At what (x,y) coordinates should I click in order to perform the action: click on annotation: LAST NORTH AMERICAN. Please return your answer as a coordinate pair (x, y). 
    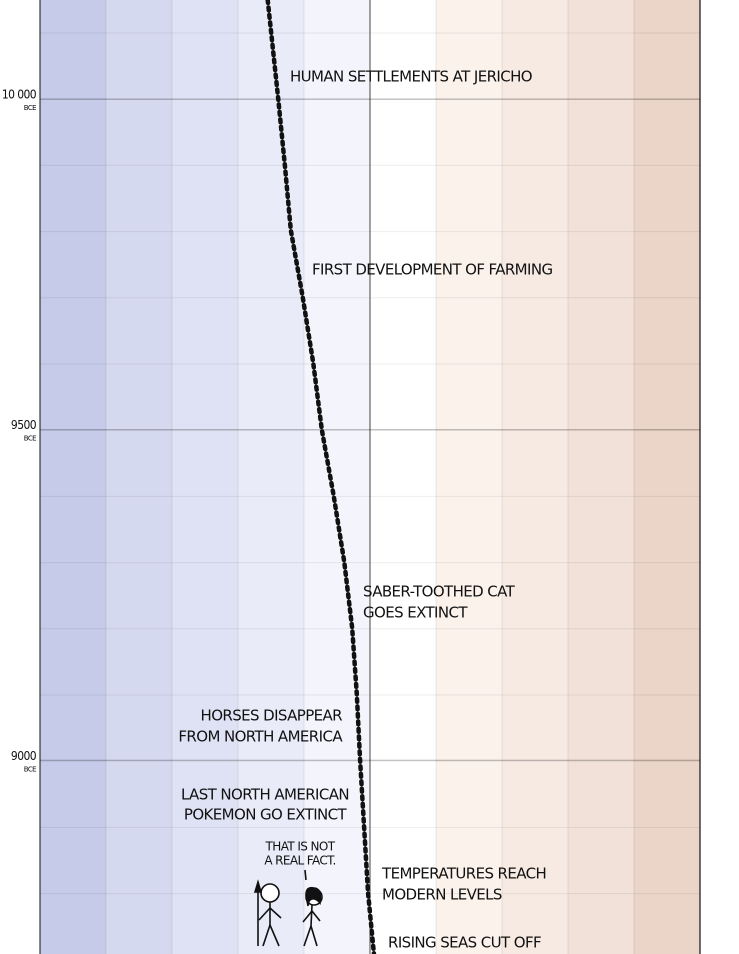
    Looking at the image, I should click on (265, 795).